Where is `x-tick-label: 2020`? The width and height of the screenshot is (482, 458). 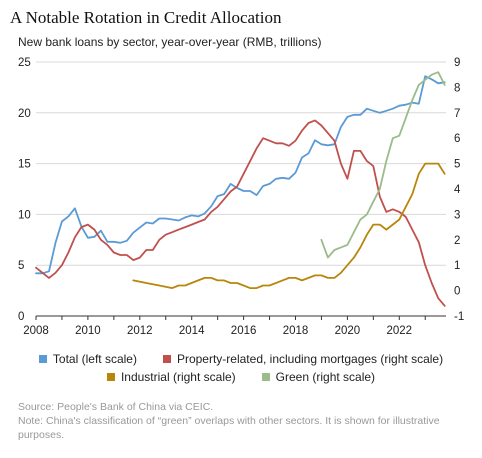
x-tick-label: 2020 is located at coordinates (348, 331).